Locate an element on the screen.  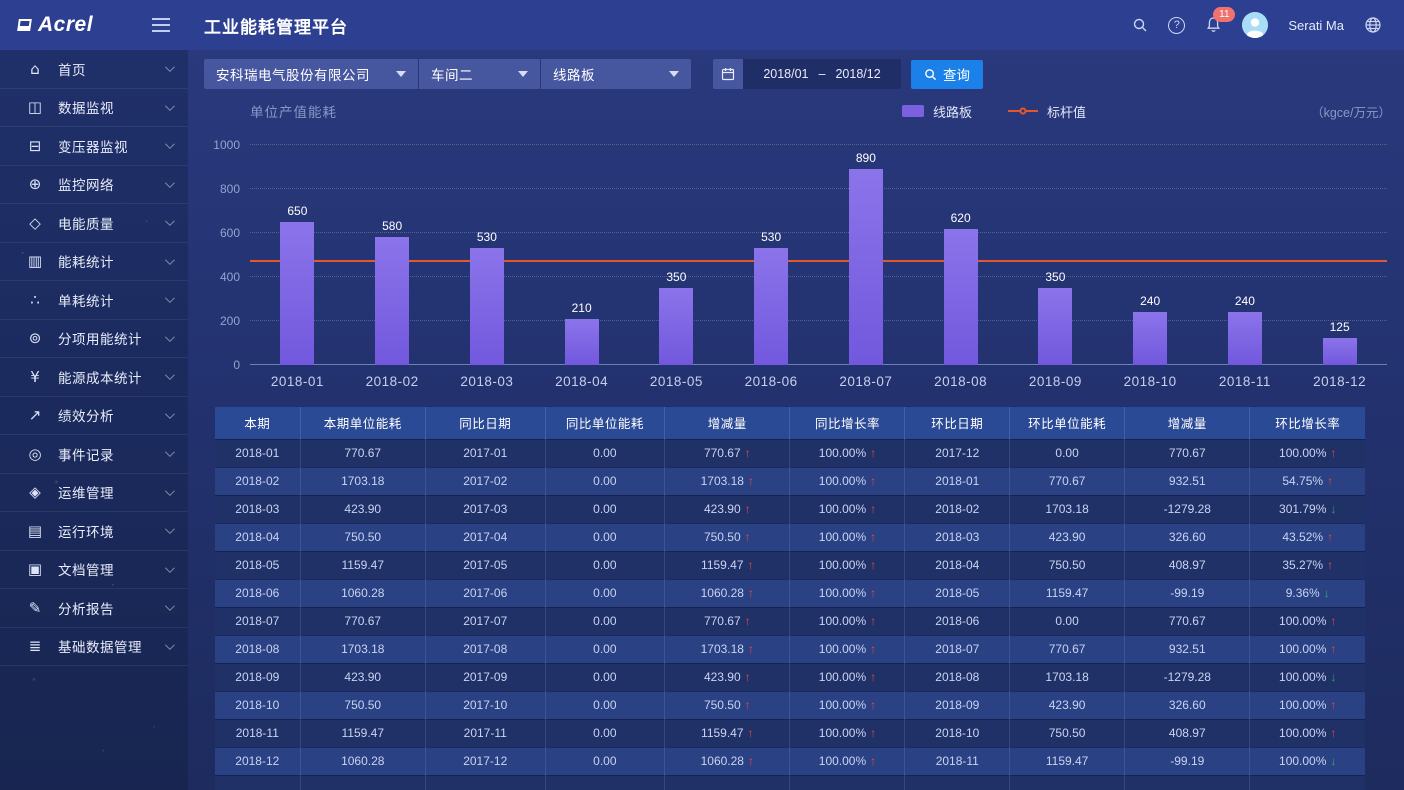
user-name: Serati Ma is located at coordinates (1316, 25).